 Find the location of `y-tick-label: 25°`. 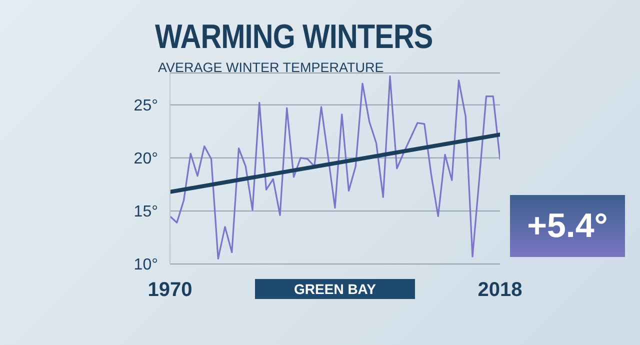

y-tick-label: 25° is located at coordinates (146, 106).